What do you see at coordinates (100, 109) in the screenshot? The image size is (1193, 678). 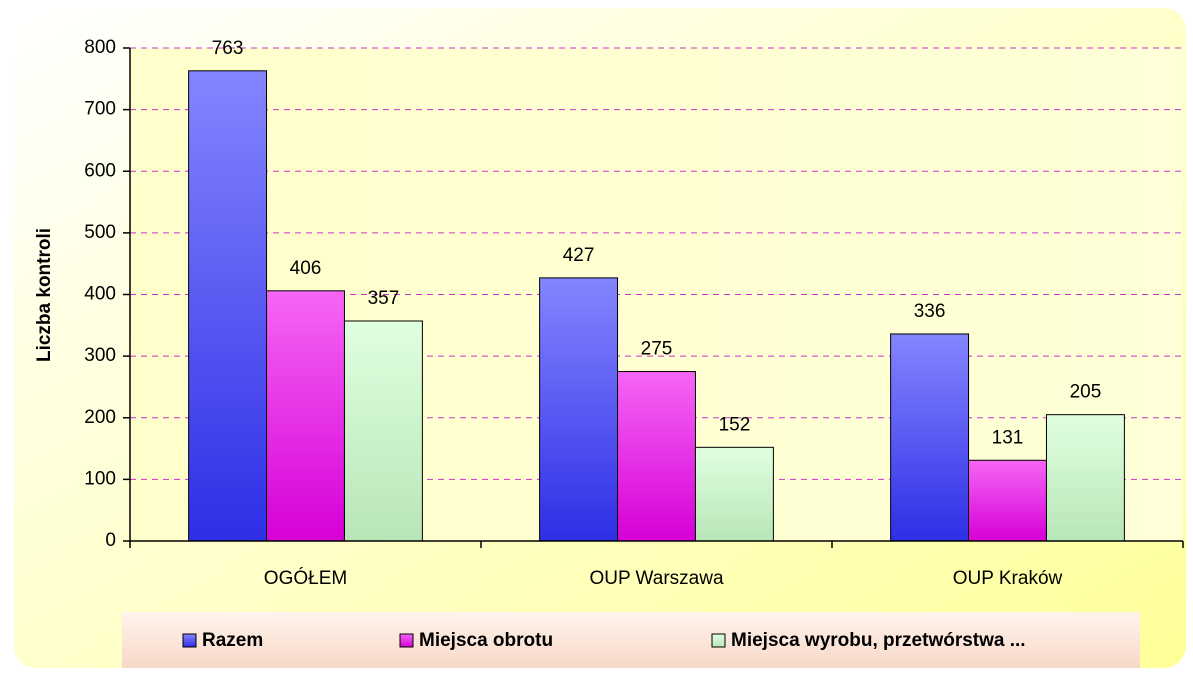 I see `y-tick-label: 700` at bounding box center [100, 109].